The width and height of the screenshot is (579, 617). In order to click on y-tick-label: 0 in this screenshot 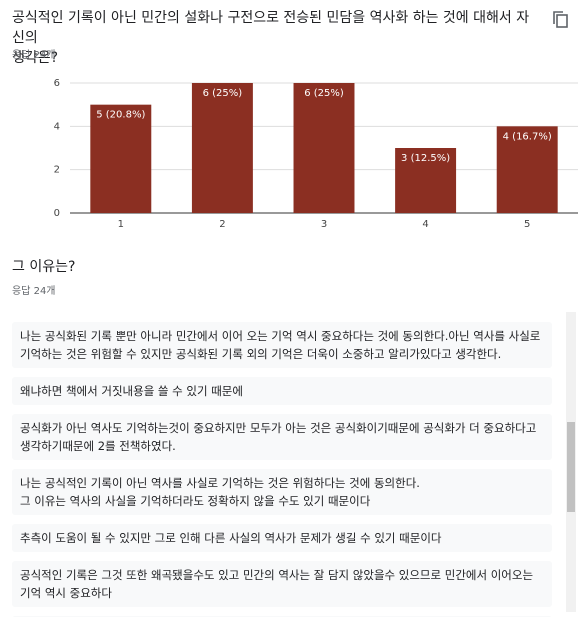, I will do `click(57, 213)`.